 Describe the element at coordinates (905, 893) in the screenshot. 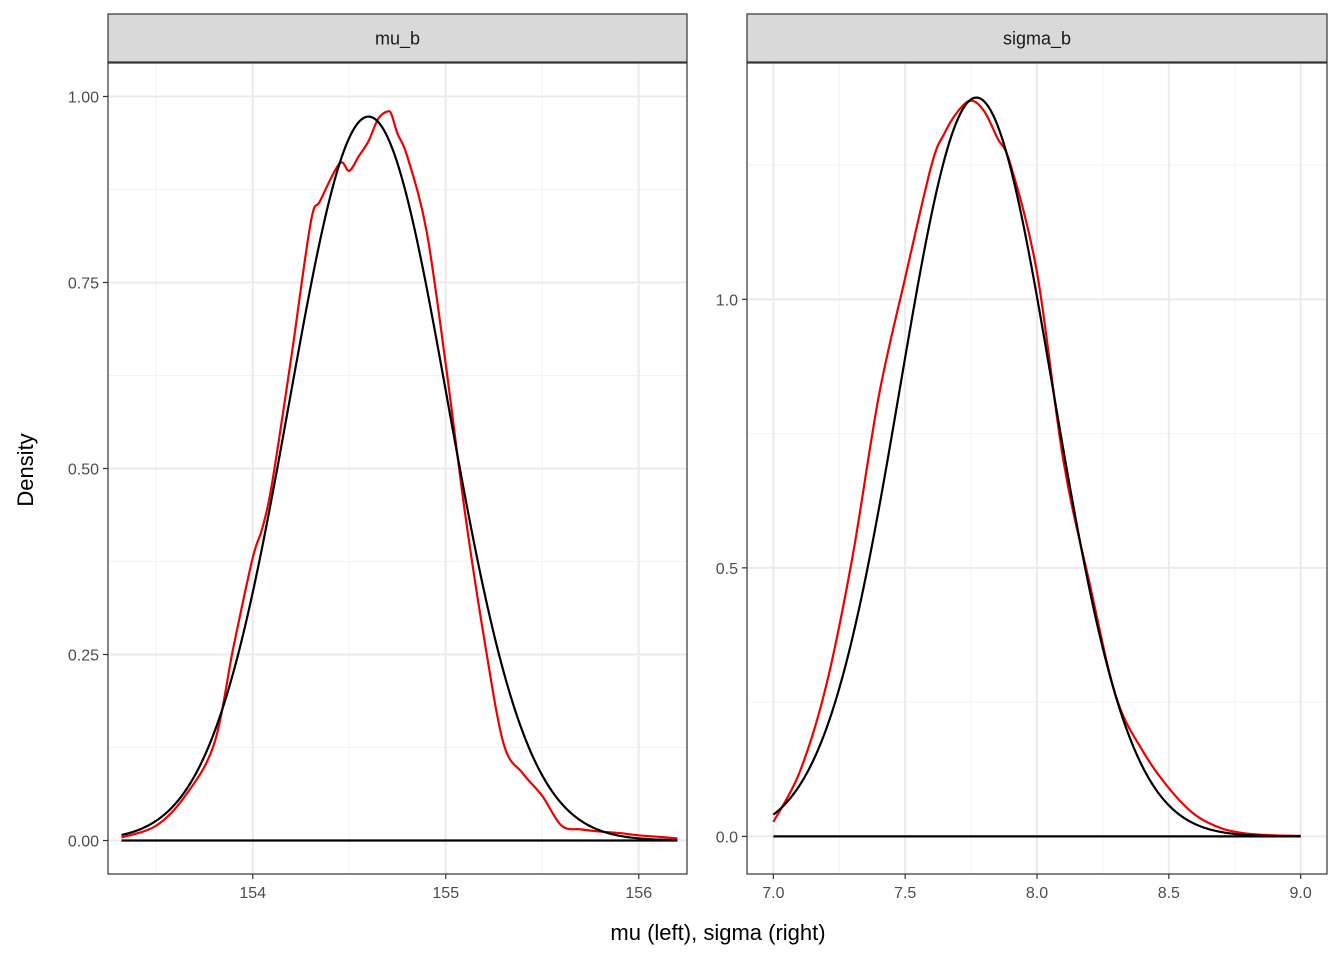

I see `x-tick-label: 7.5` at that location.